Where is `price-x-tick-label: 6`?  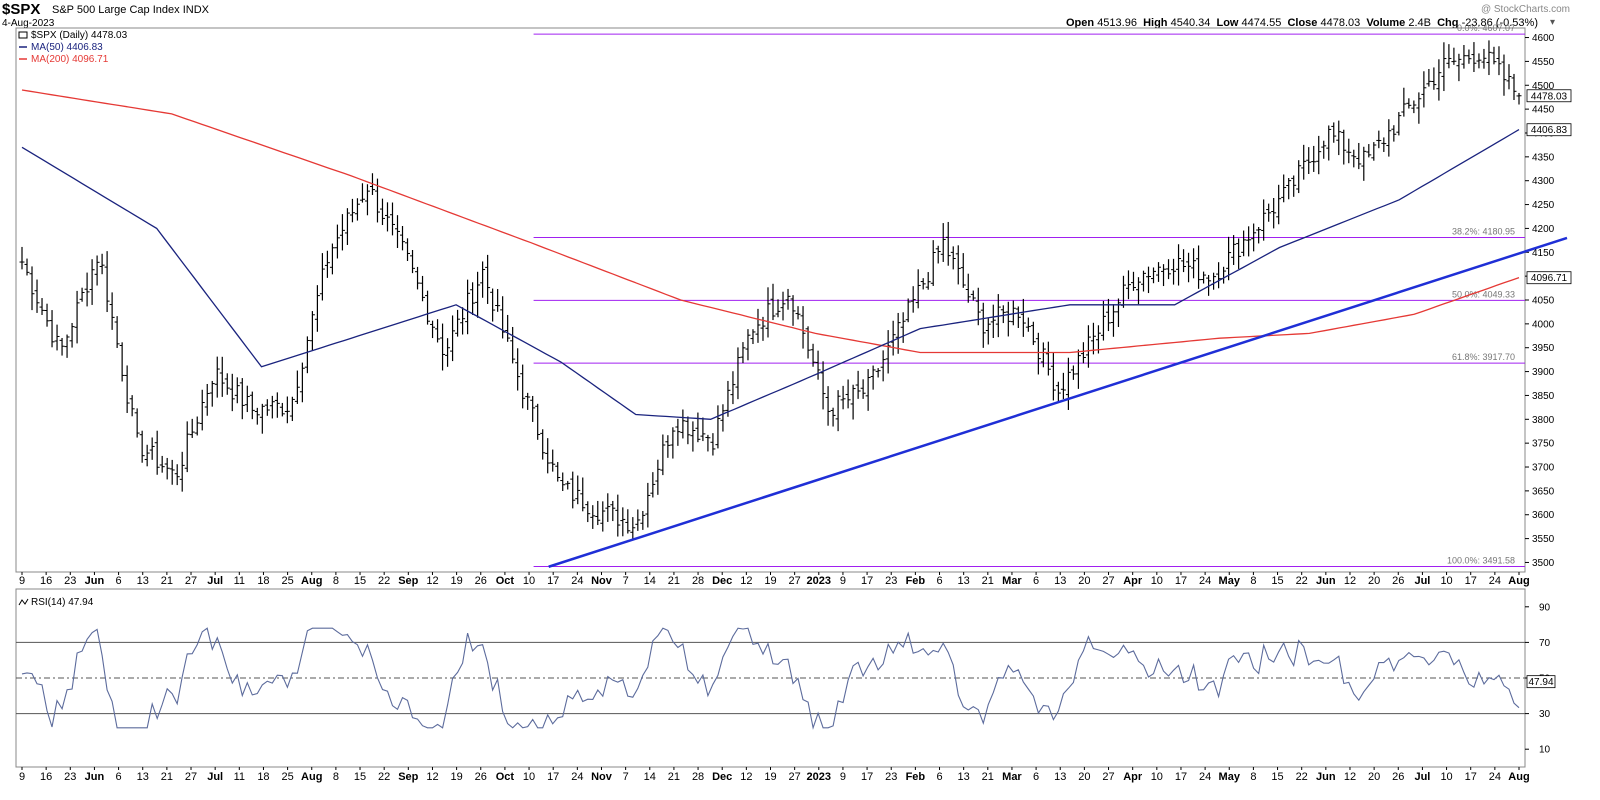
price-x-tick-label: 6 is located at coordinates (939, 581).